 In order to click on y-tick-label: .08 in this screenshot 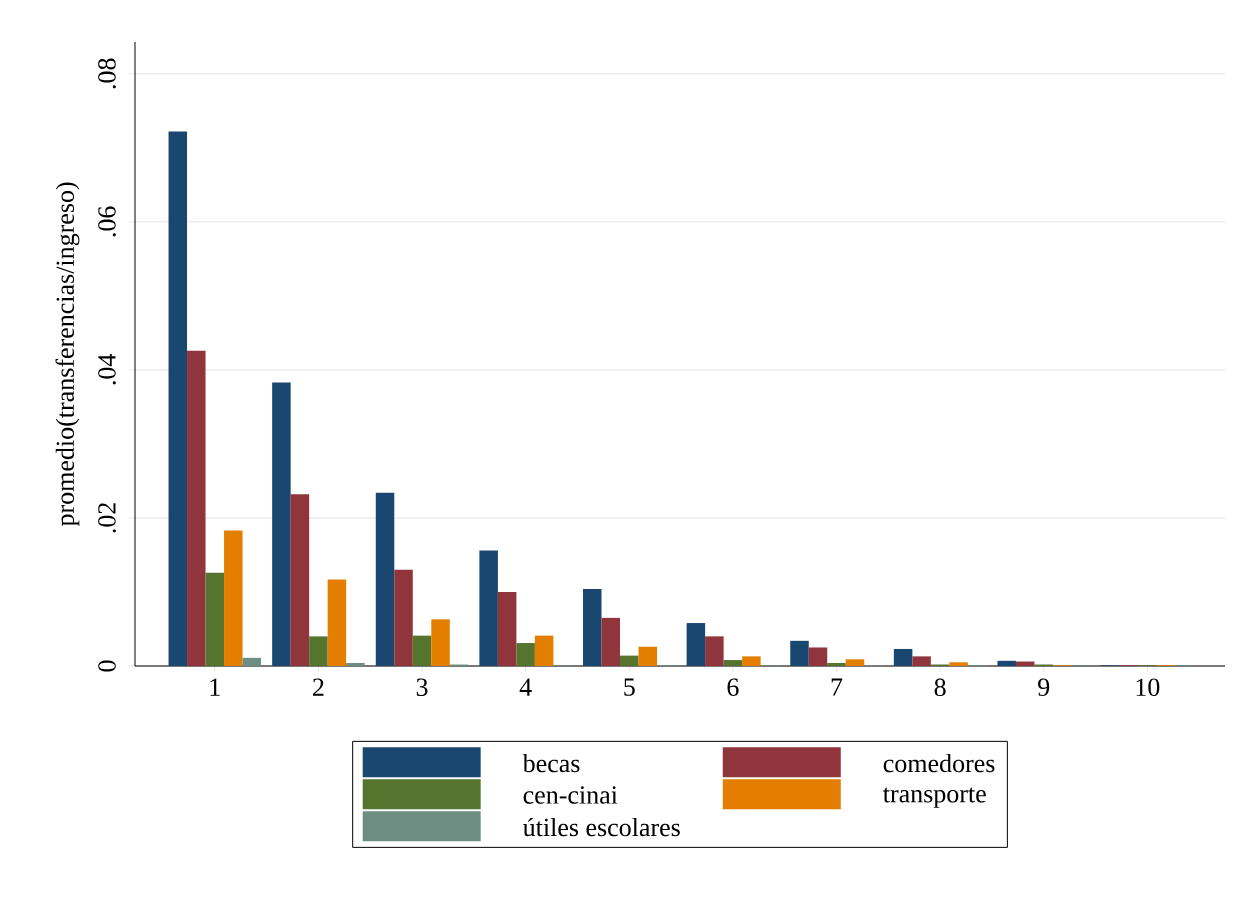, I will do `click(107, 73)`.